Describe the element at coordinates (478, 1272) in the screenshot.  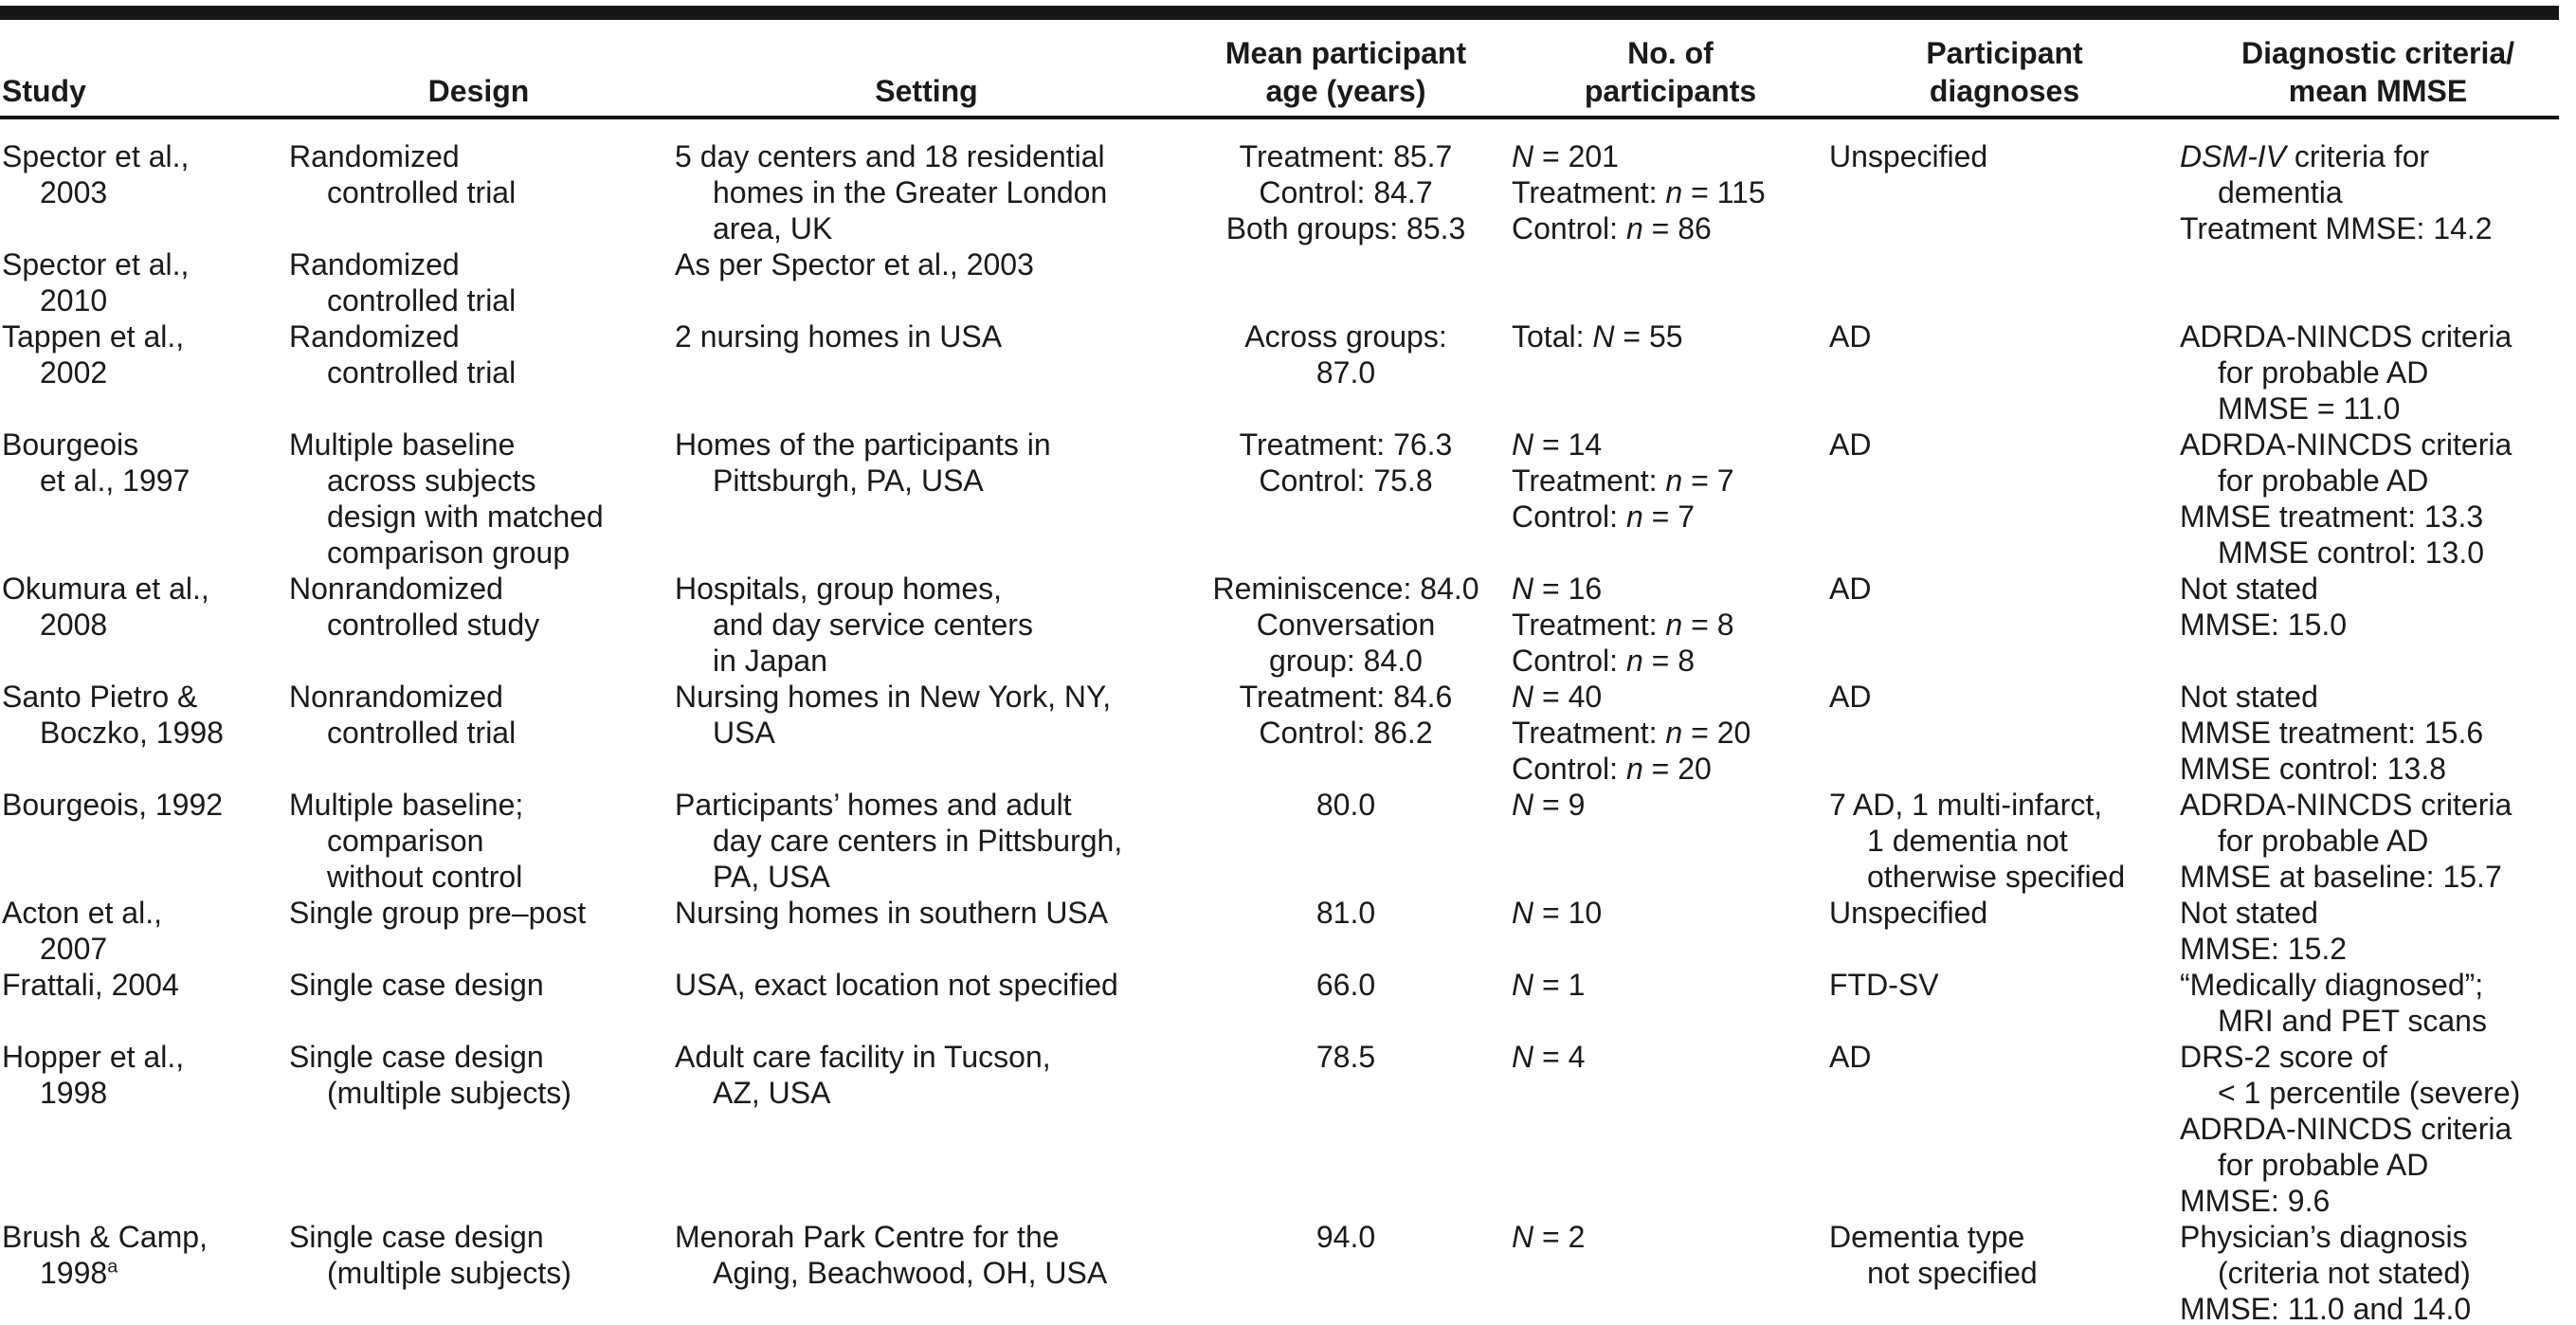
I see `cell-design: Single case design (multiple subjects)` at that location.